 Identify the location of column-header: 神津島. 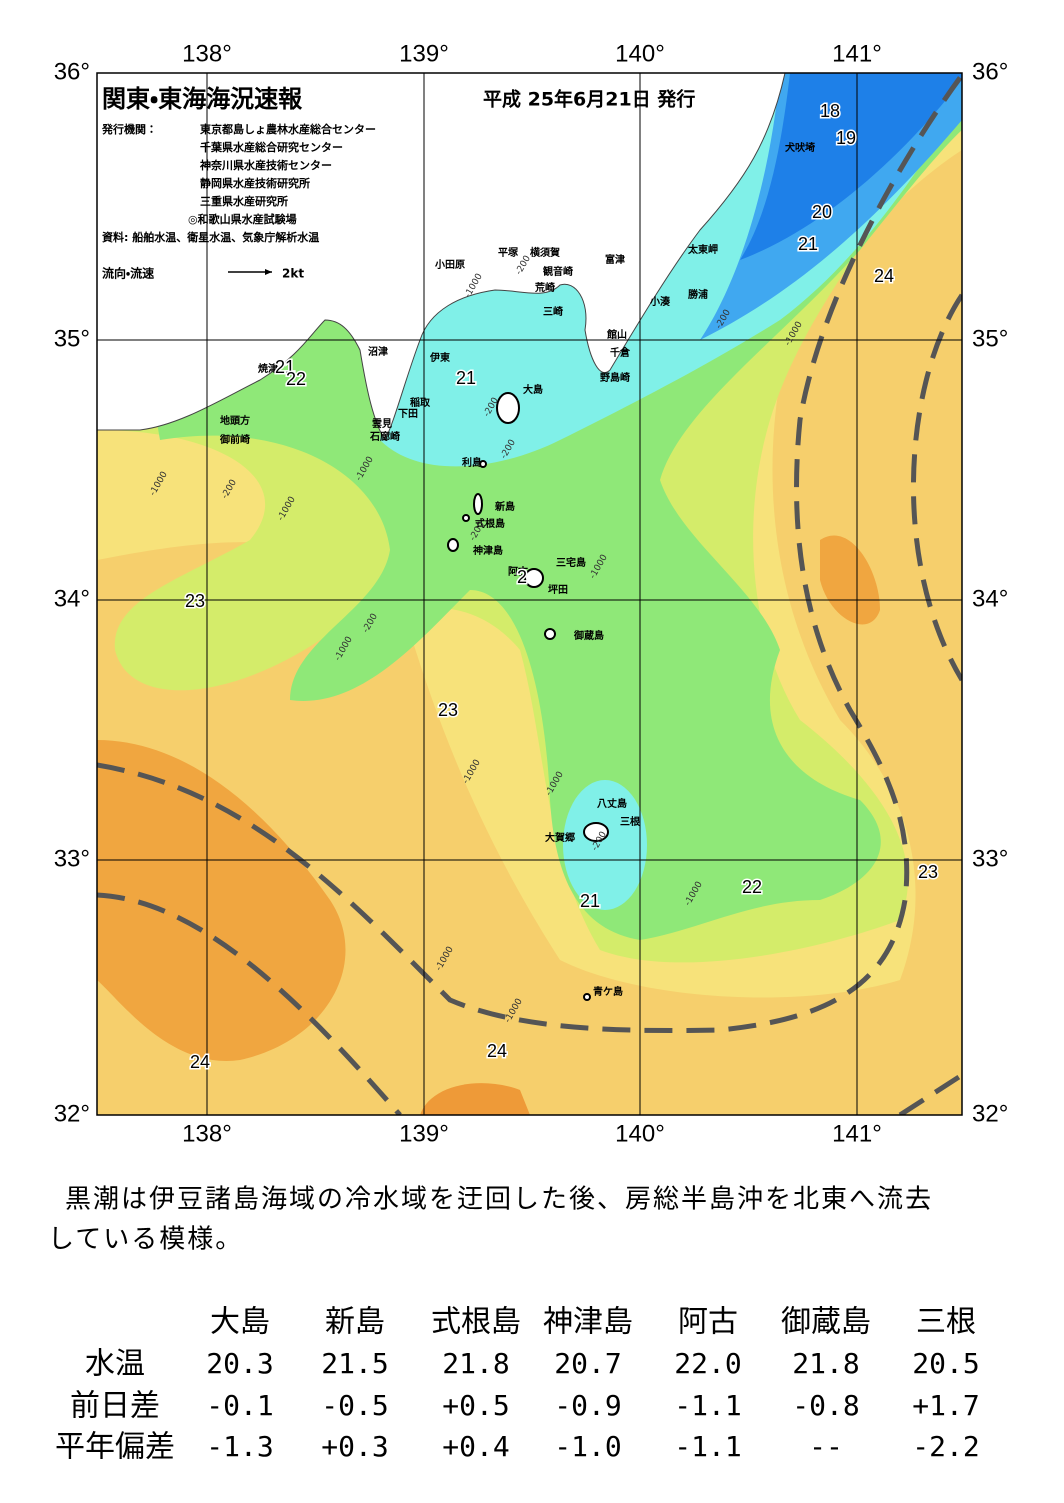
(588, 1322).